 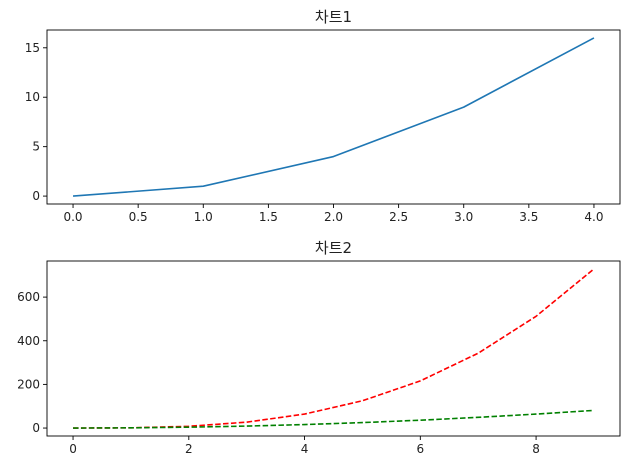 What do you see at coordinates (420, 449) in the screenshot?
I see `x-tick-label: 6` at bounding box center [420, 449].